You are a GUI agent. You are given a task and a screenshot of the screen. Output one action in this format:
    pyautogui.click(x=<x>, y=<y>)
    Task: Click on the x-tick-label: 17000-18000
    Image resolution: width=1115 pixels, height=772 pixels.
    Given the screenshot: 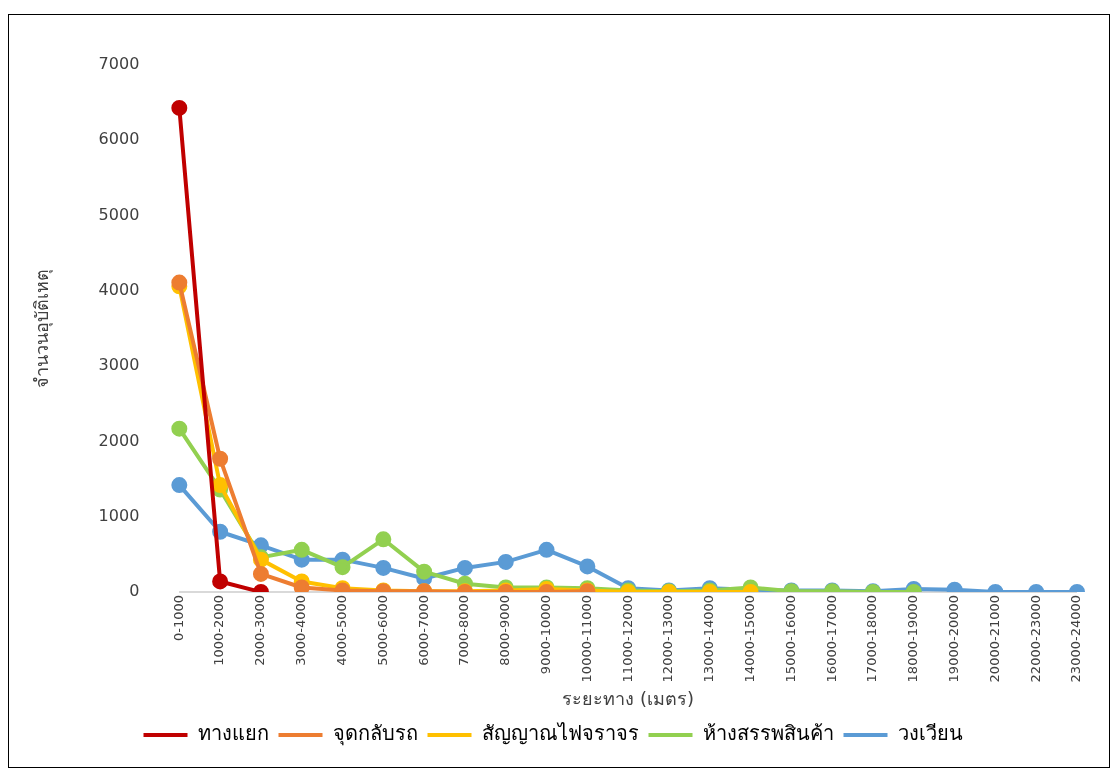 What is the action you would take?
    pyautogui.click(x=872, y=639)
    